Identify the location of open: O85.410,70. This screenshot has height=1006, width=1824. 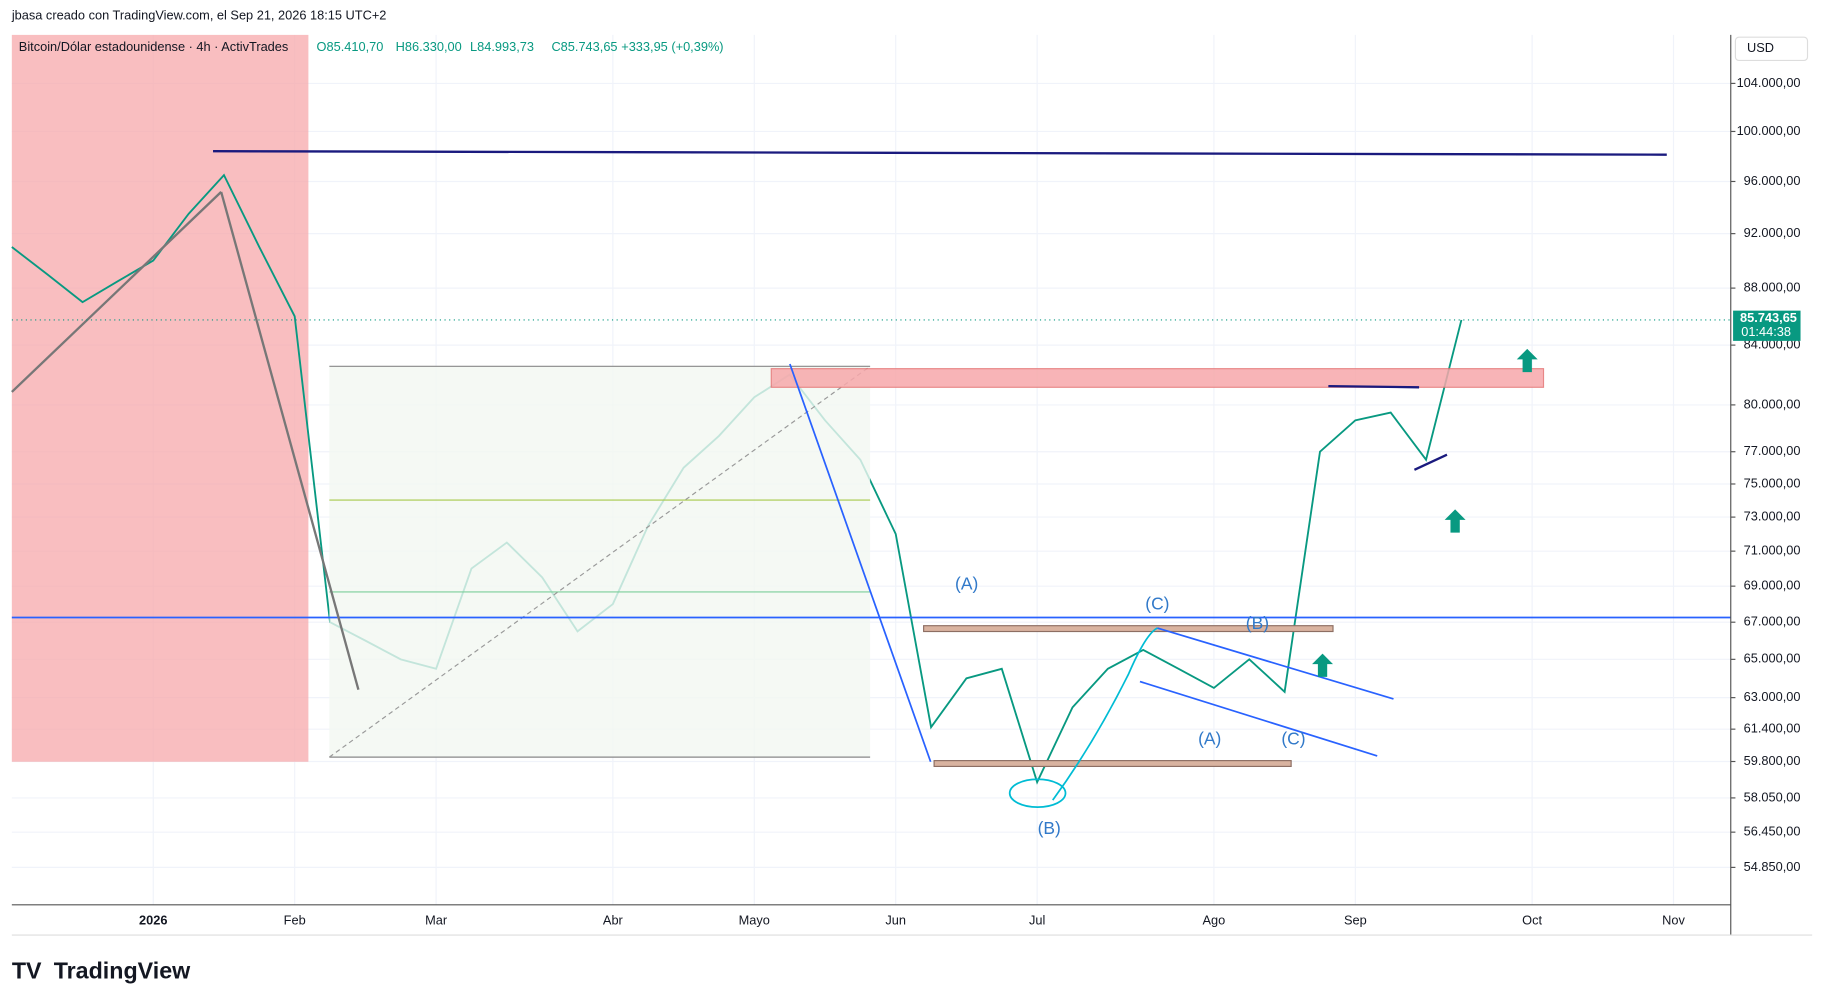
(350, 46).